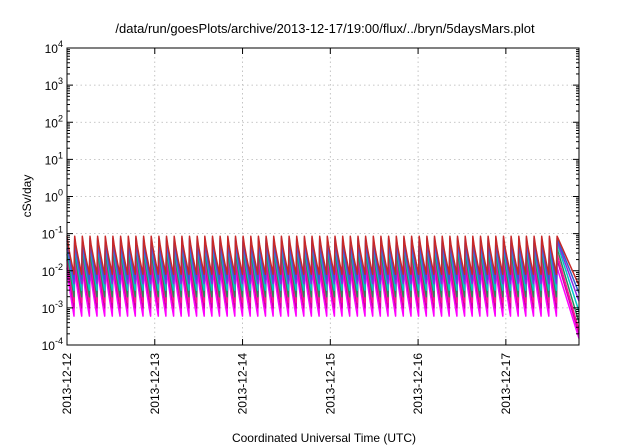 Image resolution: width=640 pixels, height=448 pixels. What do you see at coordinates (27, 196) in the screenshot?
I see `y-axis-label: cSv/day` at bounding box center [27, 196].